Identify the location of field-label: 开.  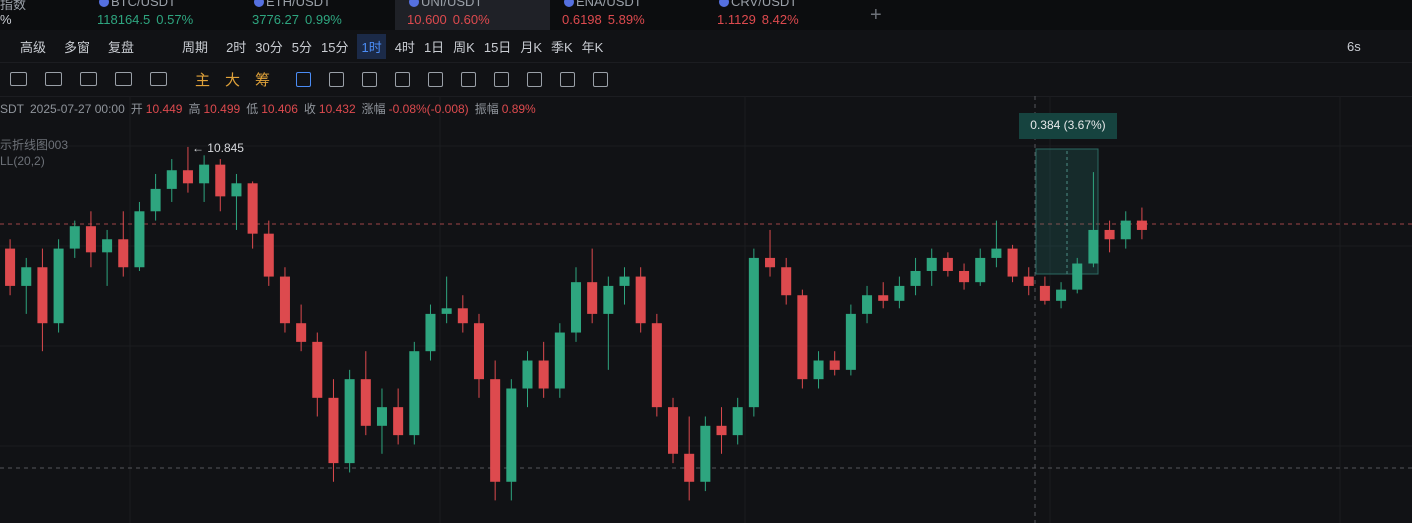
(136, 109).